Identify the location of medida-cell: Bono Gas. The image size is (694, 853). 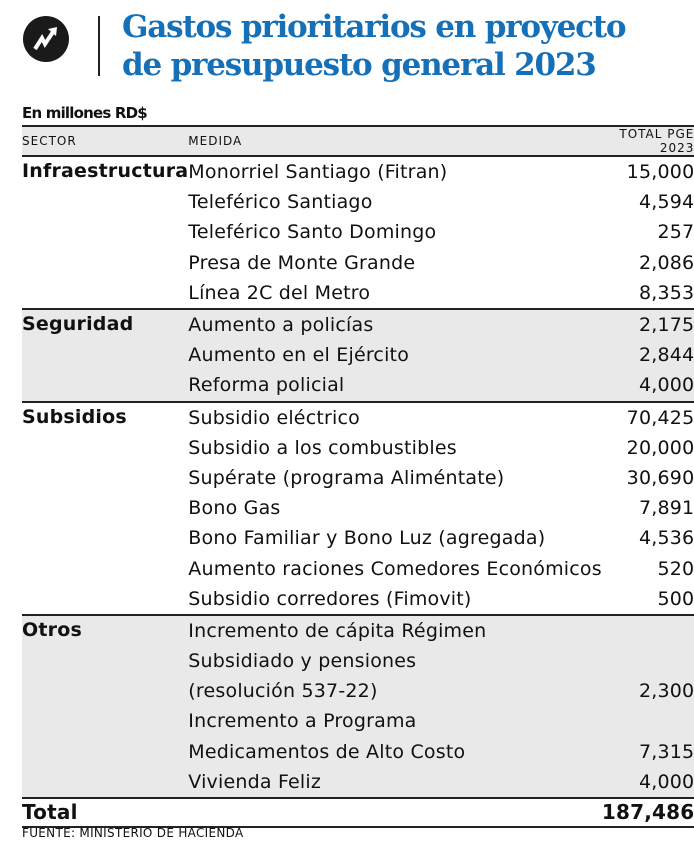
(234, 508).